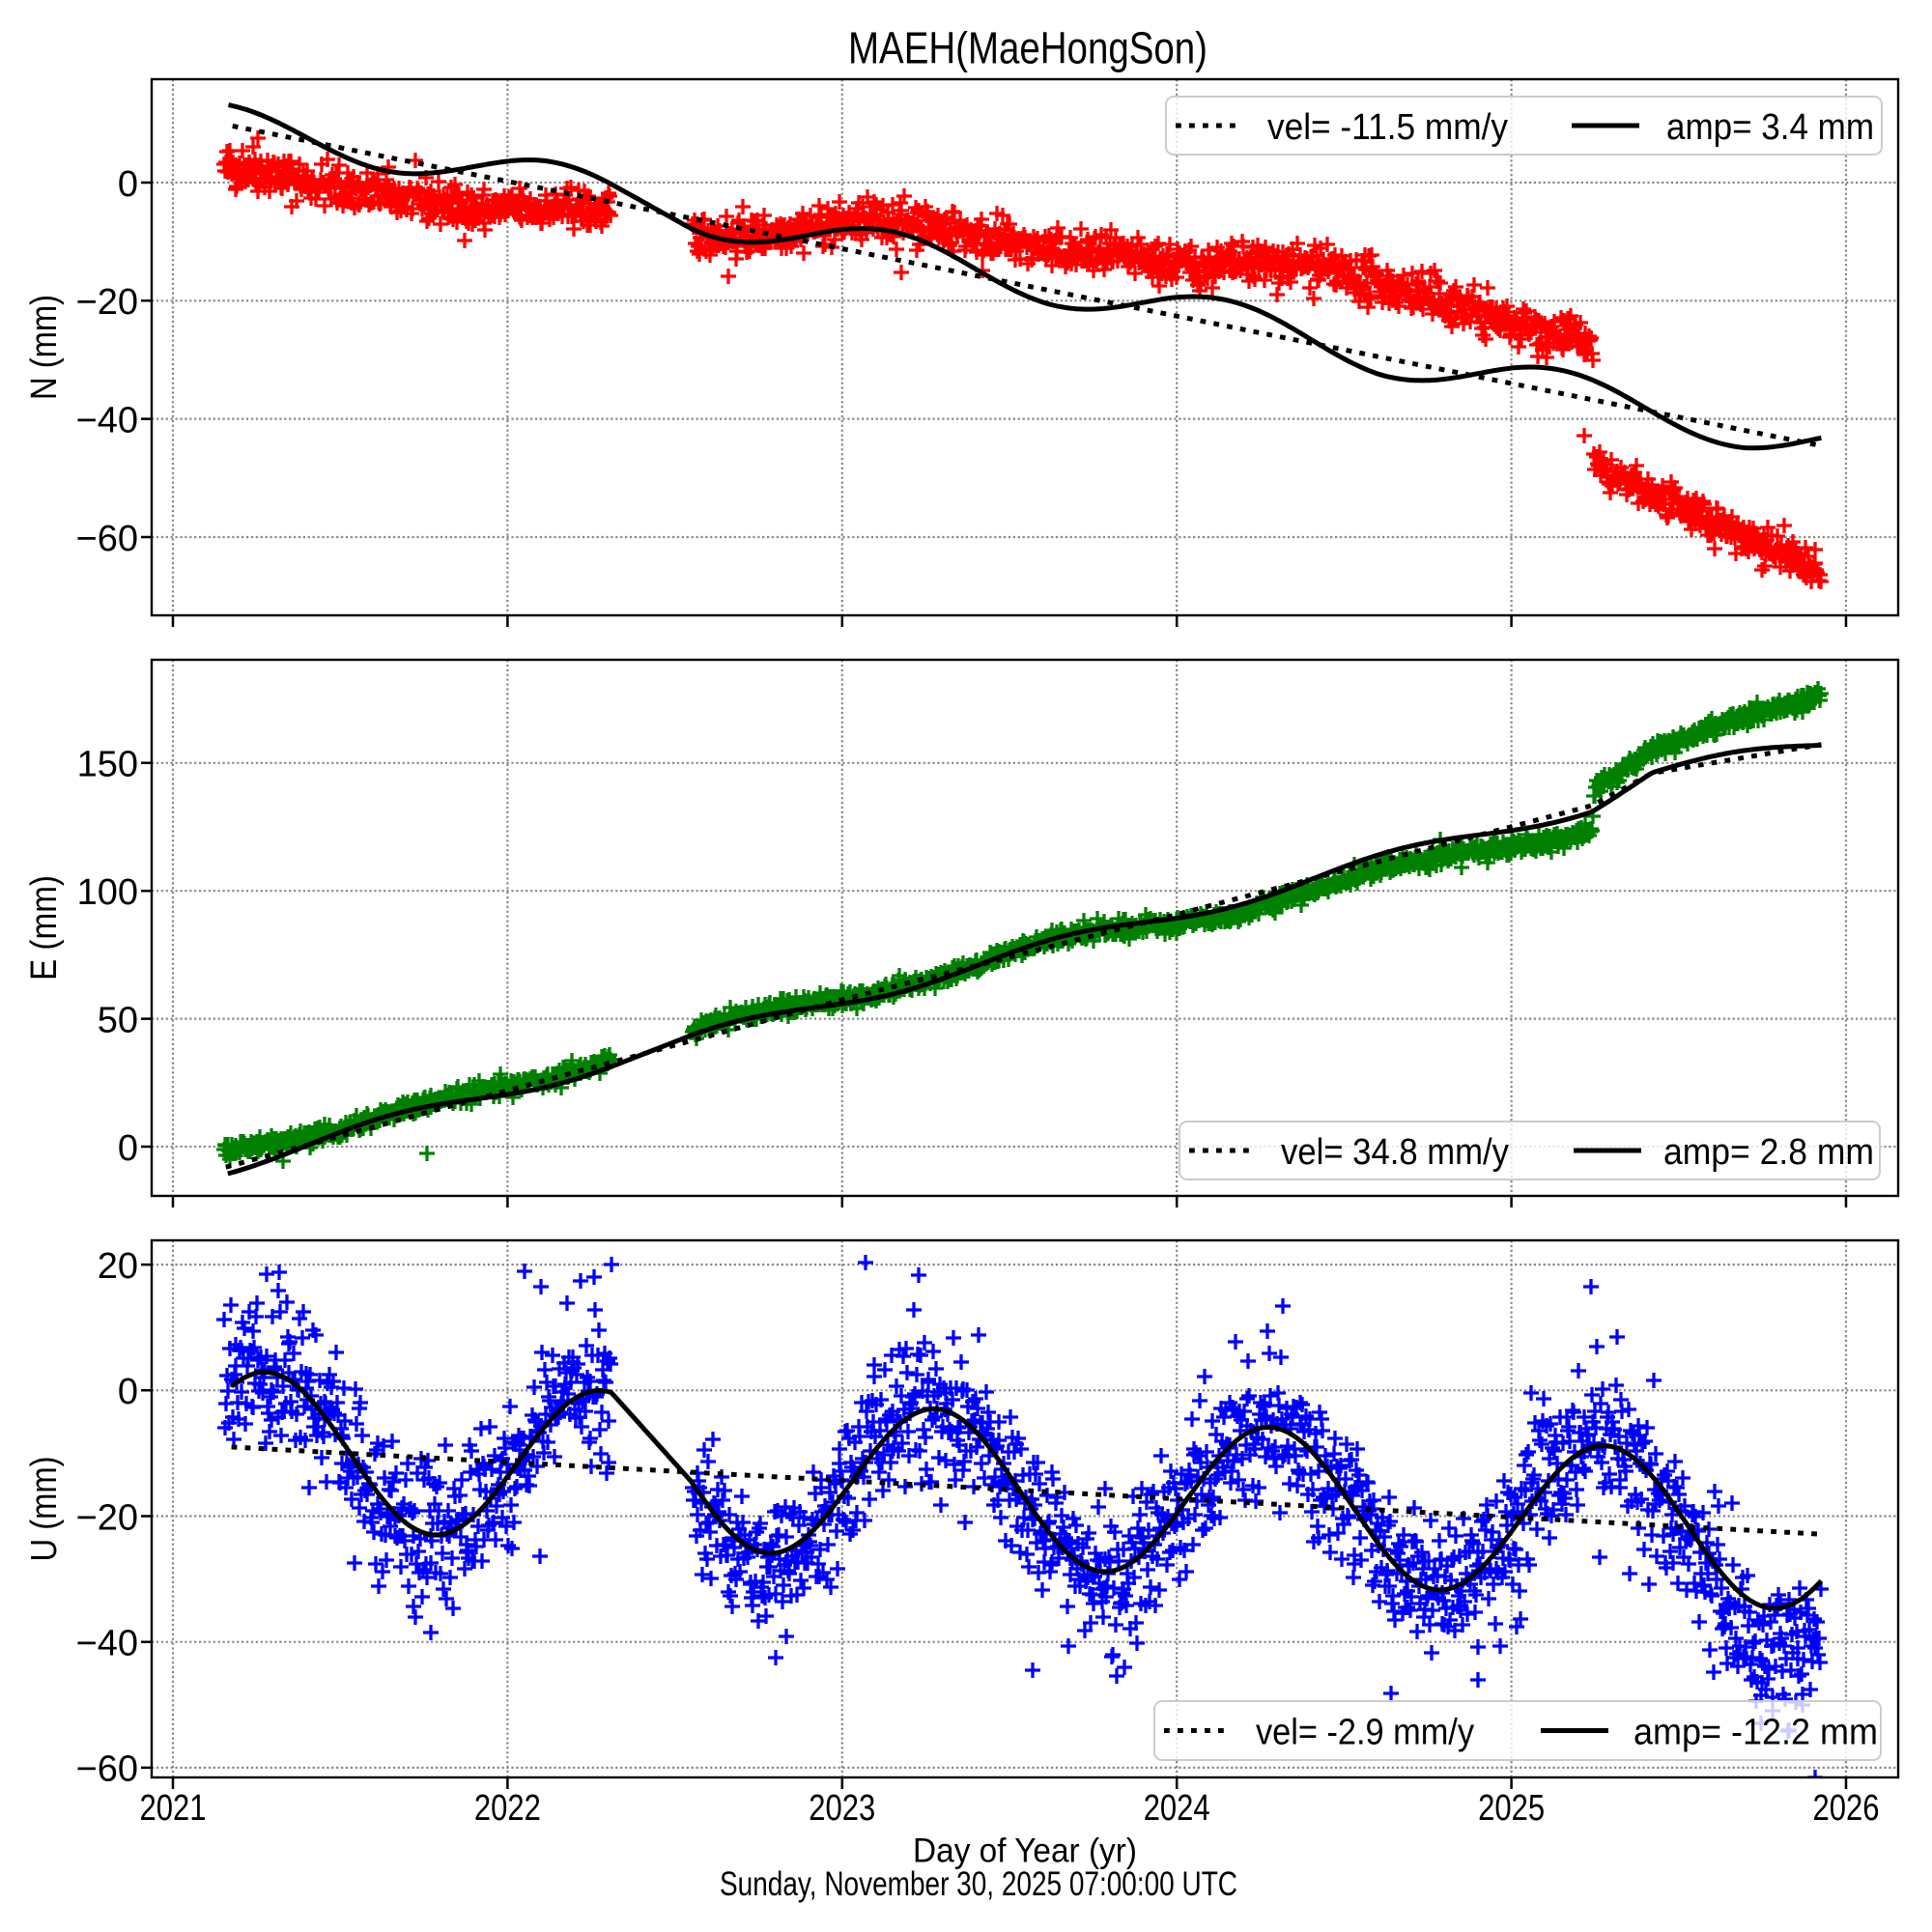 This screenshot has width=1932, height=1932. What do you see at coordinates (118, 1266) in the screenshot?
I see `svg-text: 20` at bounding box center [118, 1266].